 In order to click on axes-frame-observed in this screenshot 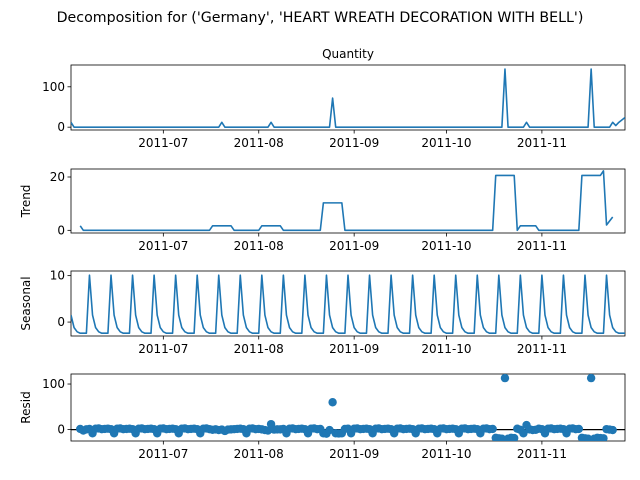, I will do `click(348, 97)`.